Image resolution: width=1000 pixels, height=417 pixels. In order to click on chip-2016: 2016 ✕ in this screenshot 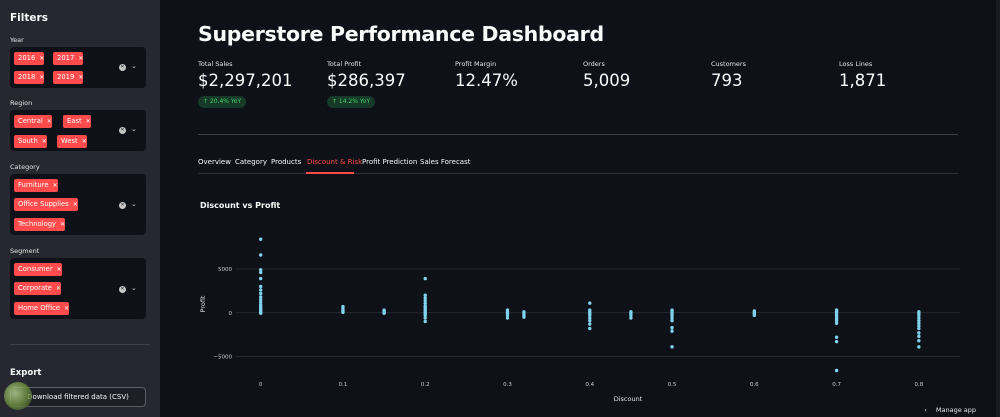, I will do `click(29, 58)`.